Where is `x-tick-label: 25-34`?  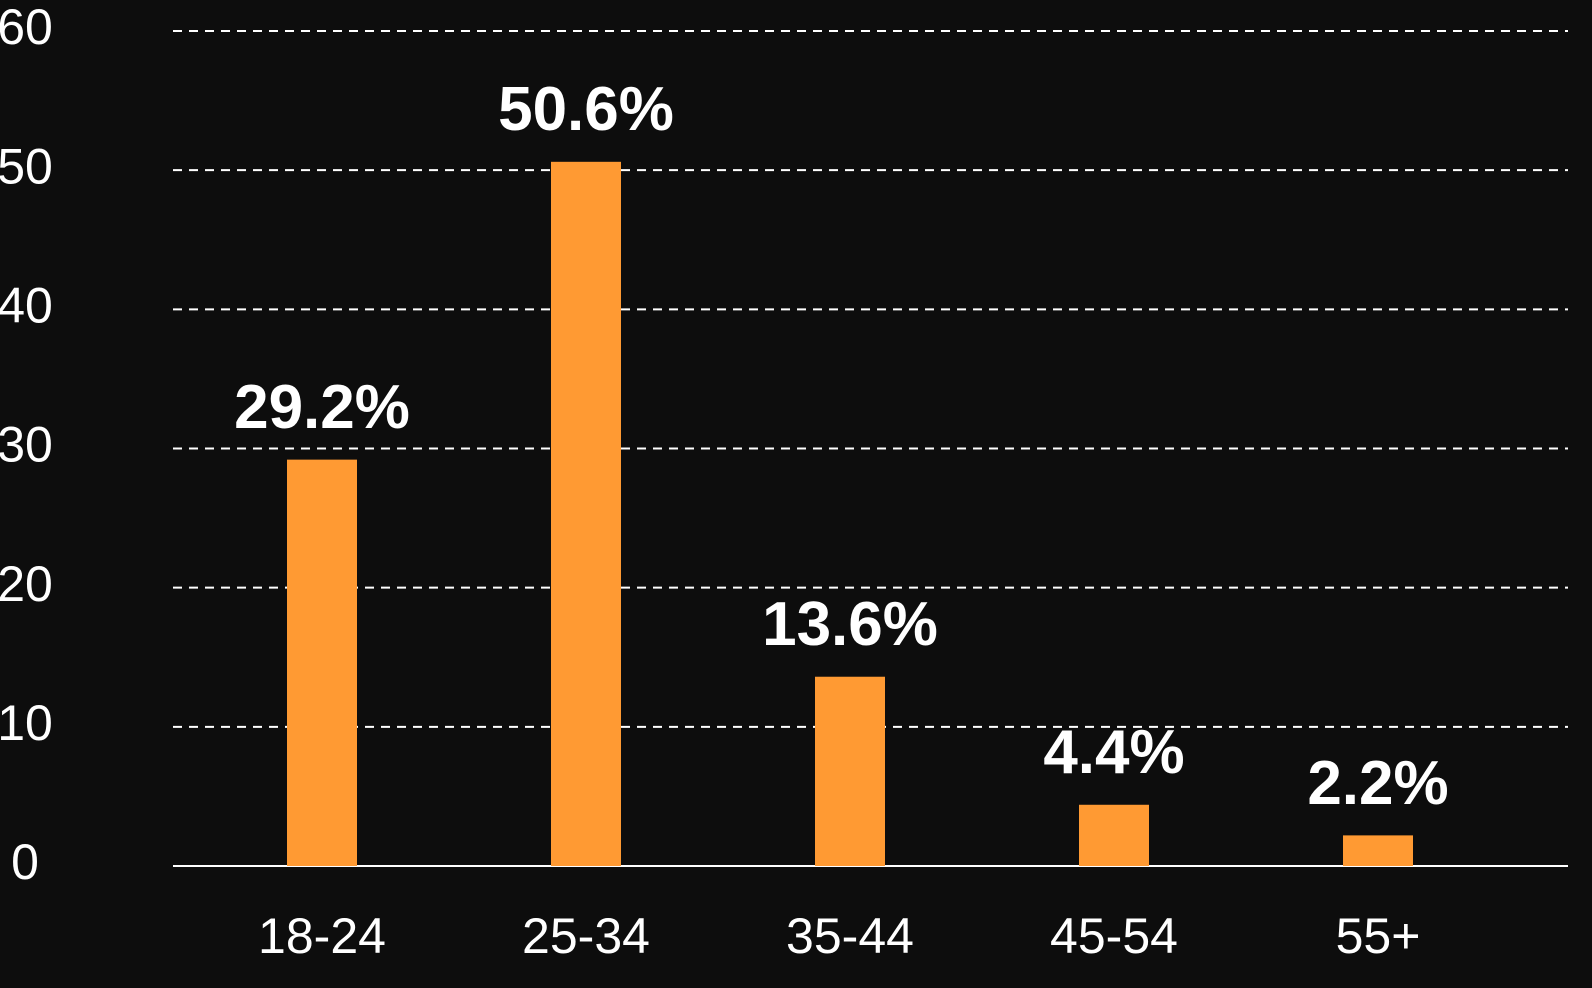
x-tick-label: 25-34 is located at coordinates (586, 936).